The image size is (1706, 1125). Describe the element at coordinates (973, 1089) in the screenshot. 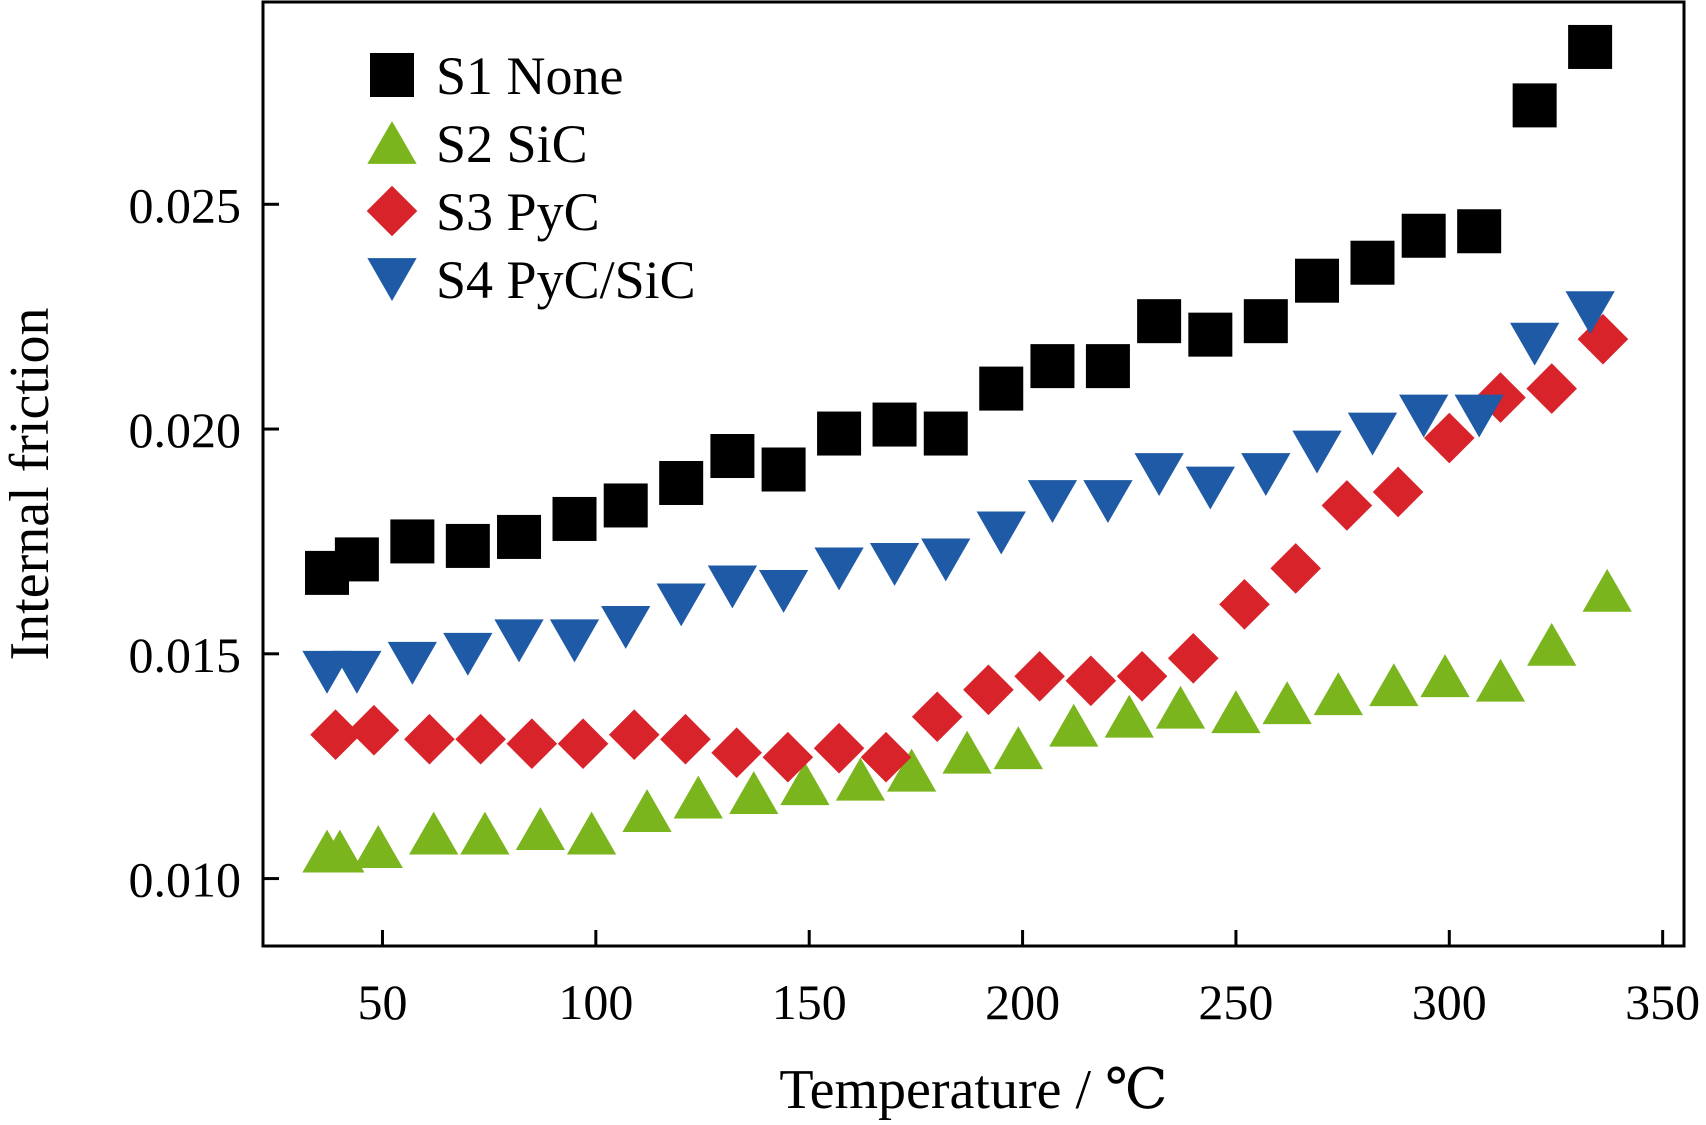

I see `x-axis-title: Temperature / ℃` at that location.